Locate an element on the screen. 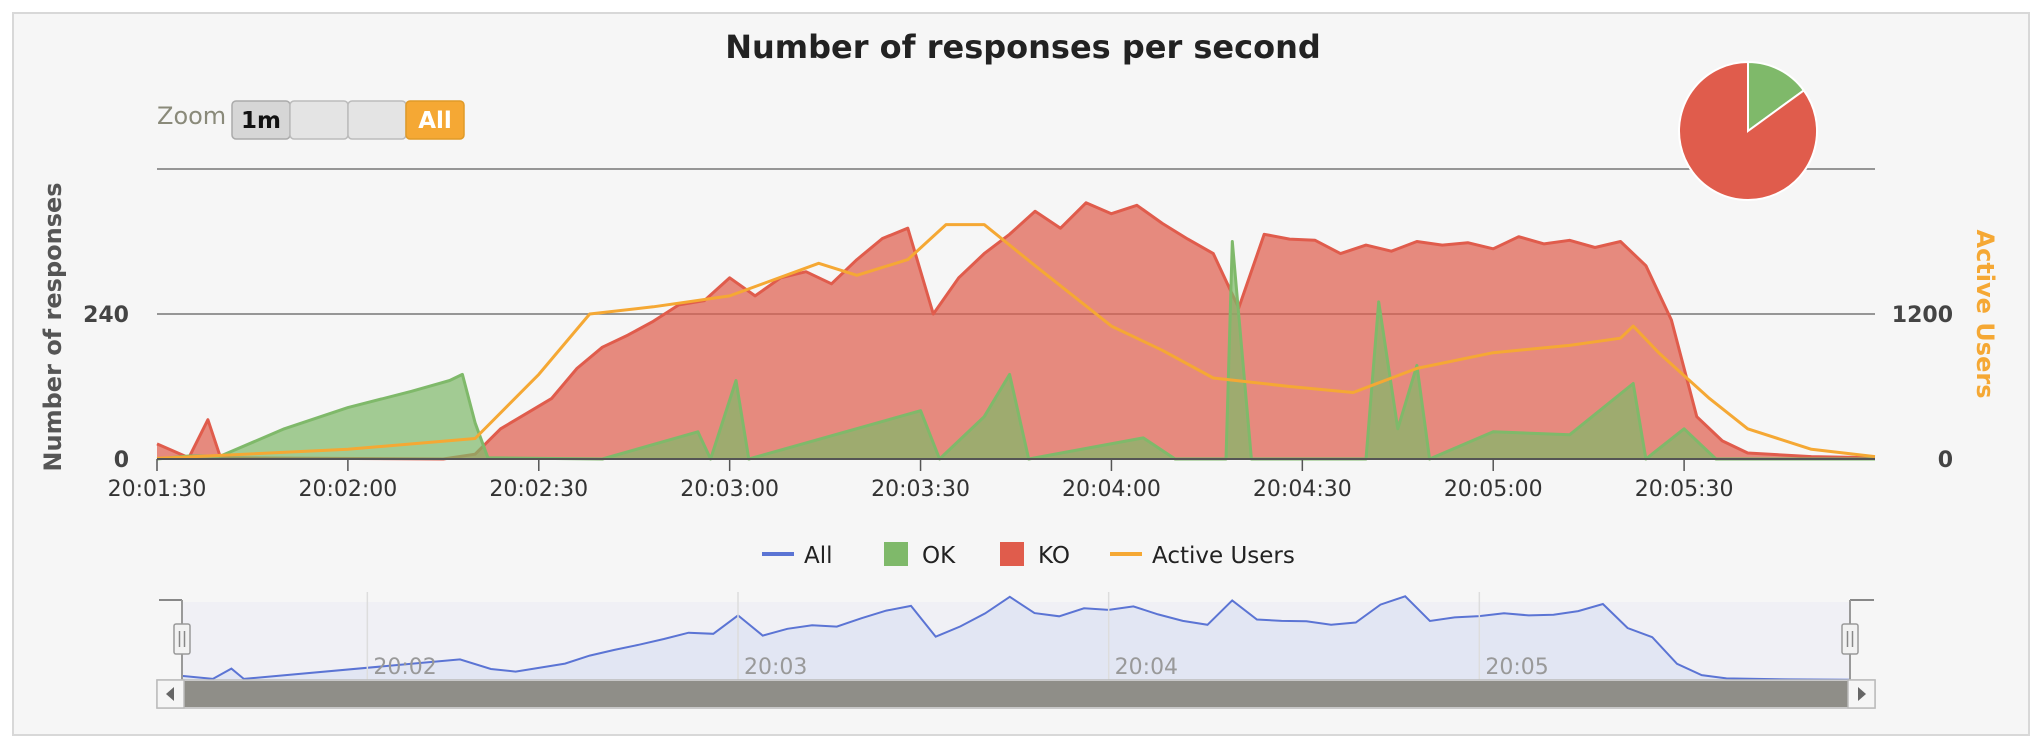 This screenshot has height=748, width=2044. x-tick-label: 20:04:30 is located at coordinates (1302, 489).